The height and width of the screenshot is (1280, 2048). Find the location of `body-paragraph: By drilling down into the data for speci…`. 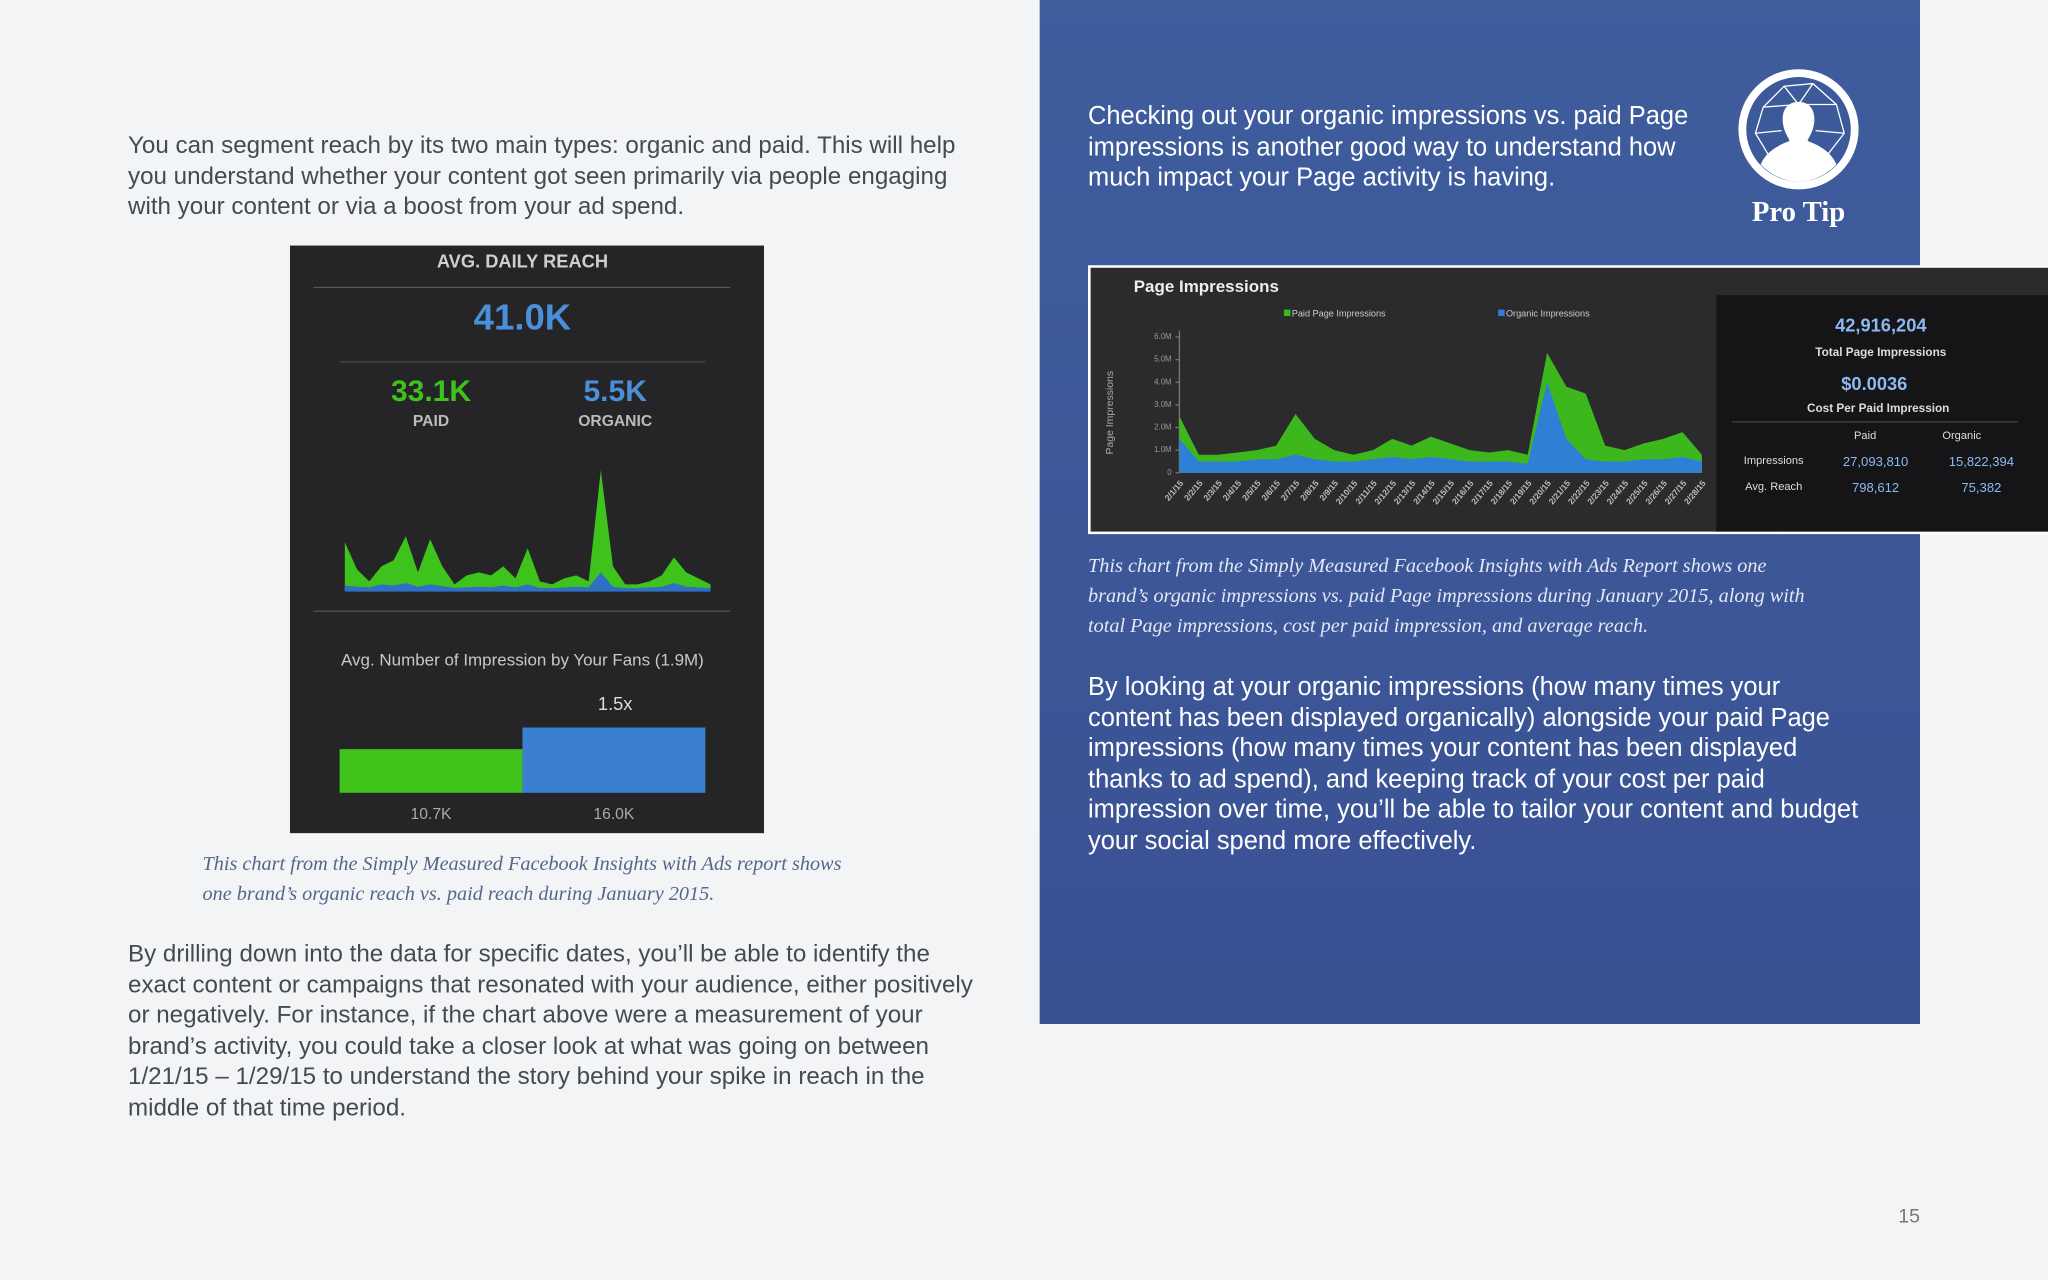

body-paragraph: By drilling down into the data for speci… is located at coordinates (550, 1030).